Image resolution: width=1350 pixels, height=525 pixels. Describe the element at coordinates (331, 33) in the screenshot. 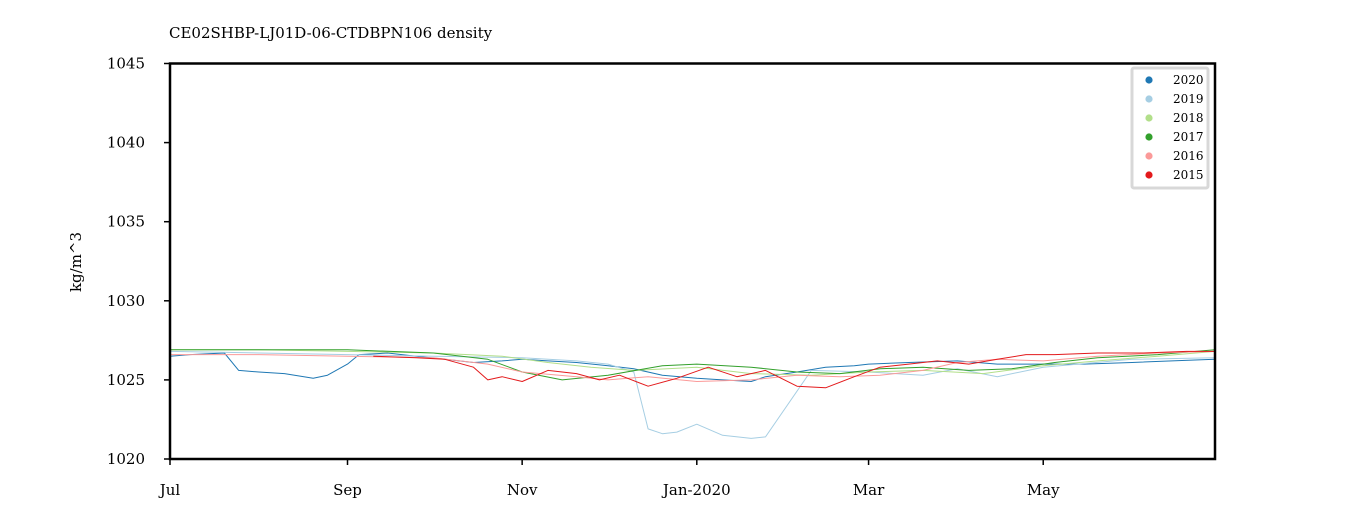

I see `chart-title: CE02SHBP-LJ01D-06-CTDBPN106 density` at that location.